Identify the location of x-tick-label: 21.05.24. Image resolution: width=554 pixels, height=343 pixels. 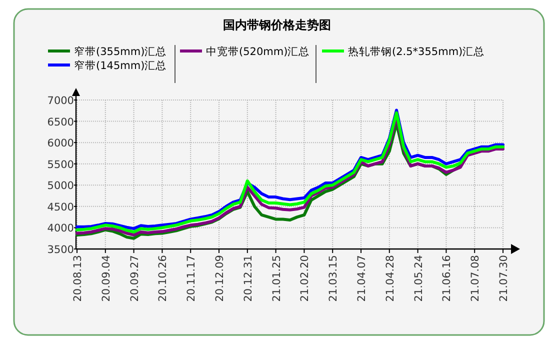
(418, 278).